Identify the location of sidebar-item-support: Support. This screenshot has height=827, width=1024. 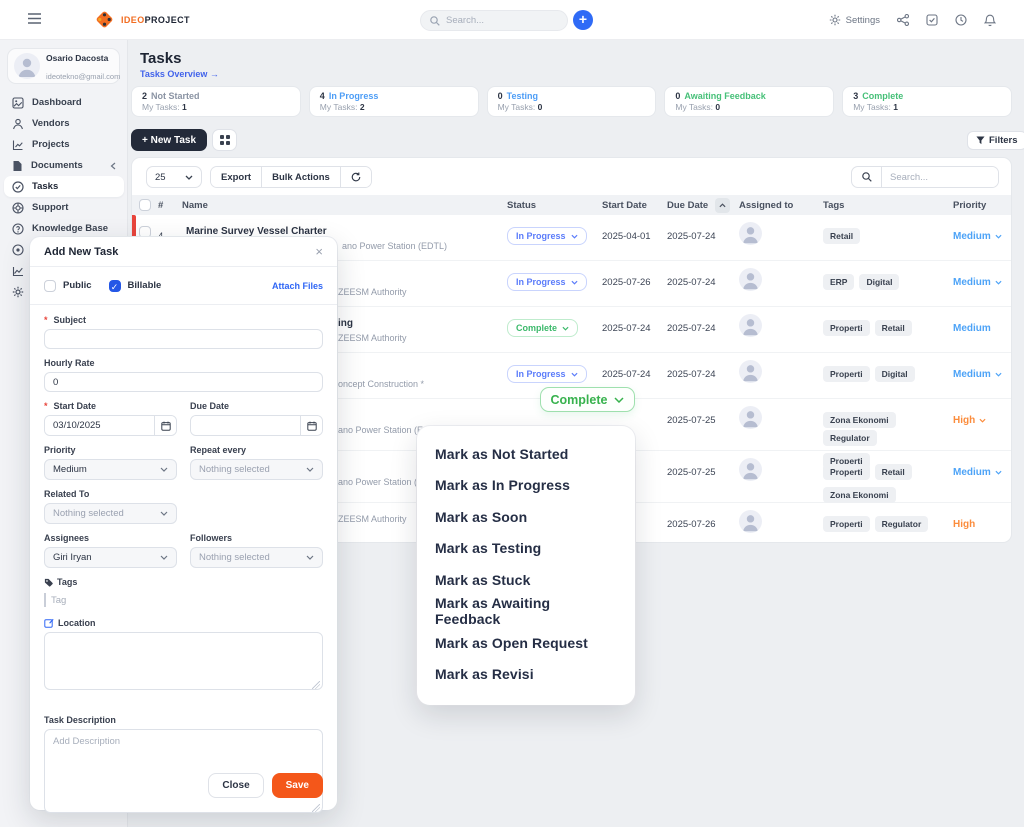
(64, 207).